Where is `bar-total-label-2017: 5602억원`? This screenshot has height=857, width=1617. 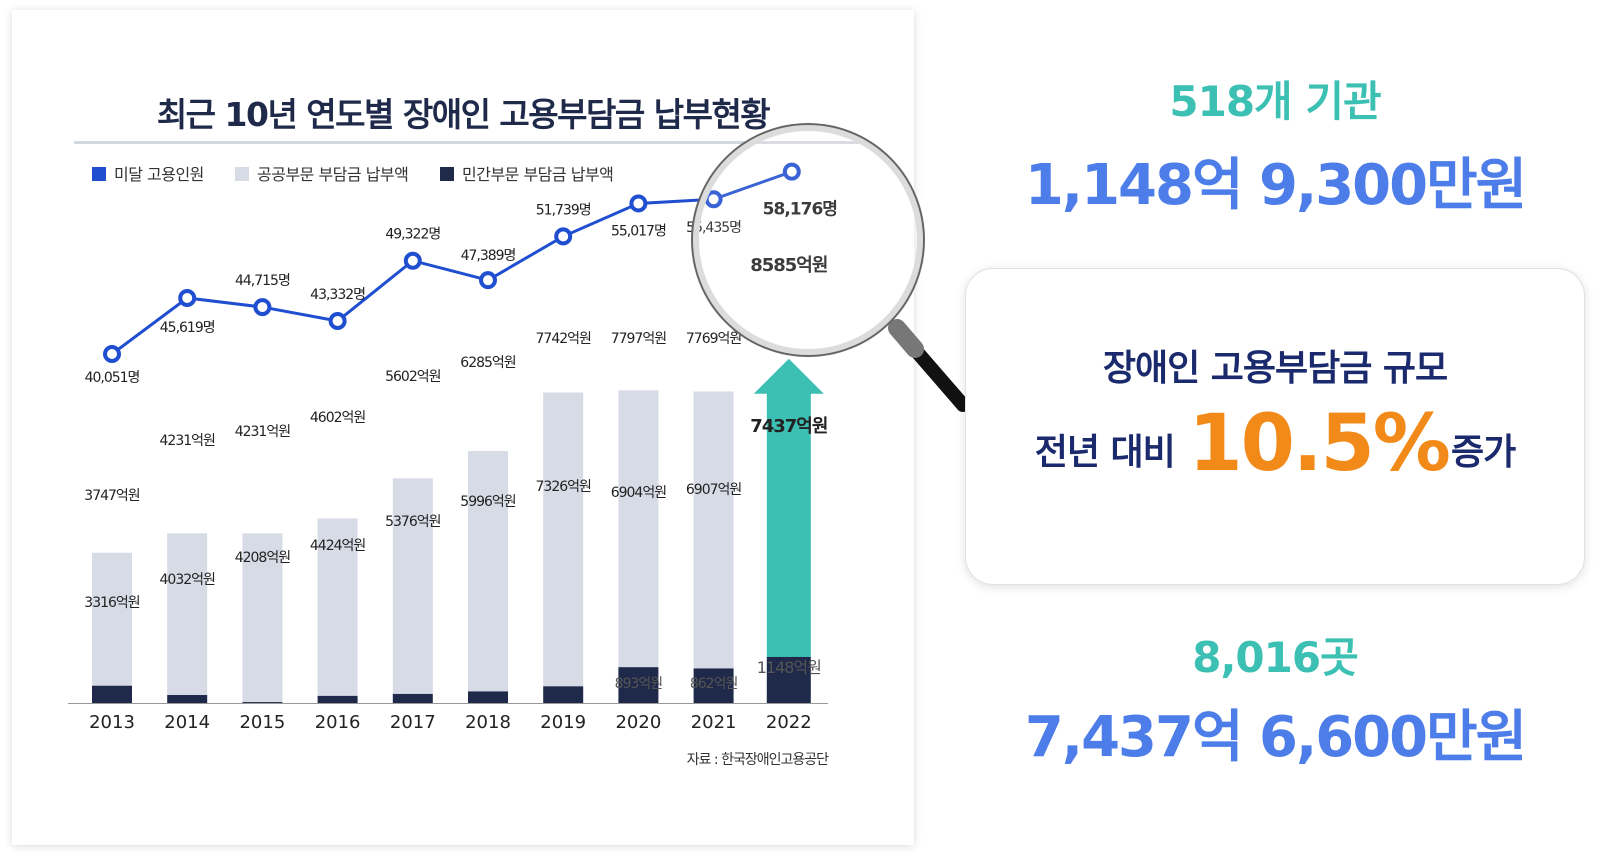
bar-total-label-2017: 5602억원 is located at coordinates (413, 377).